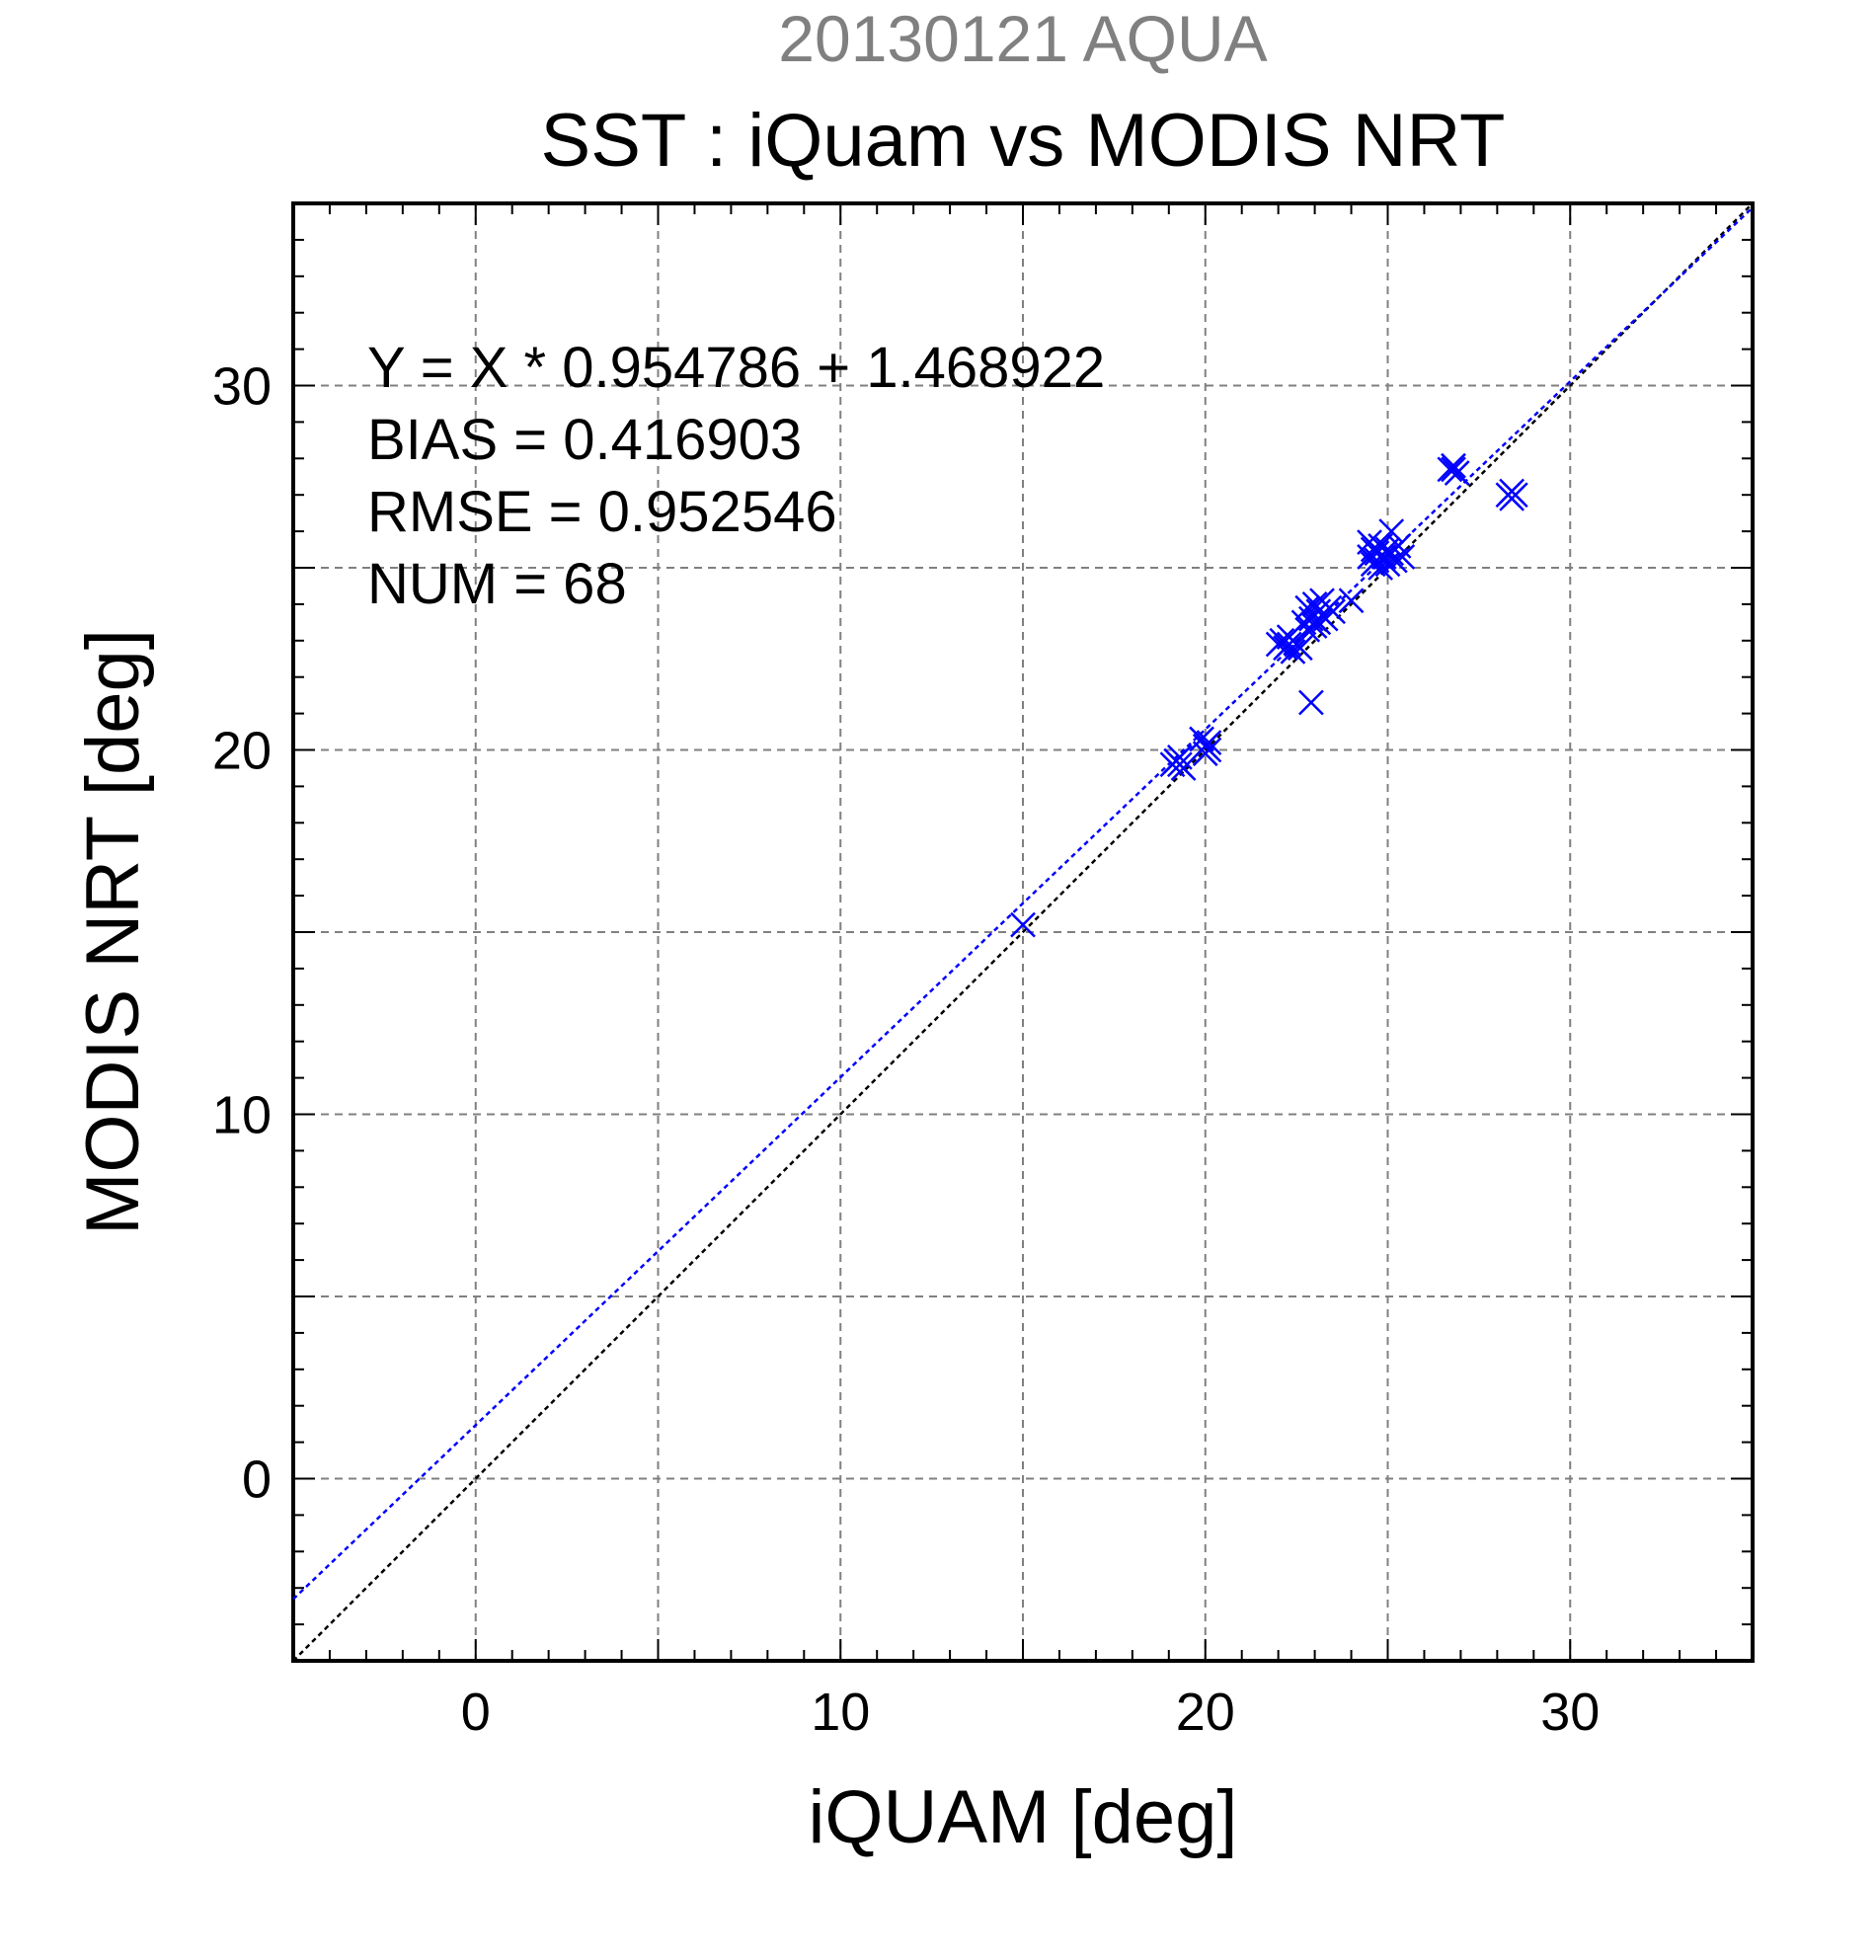 The image size is (1876, 1960). Describe the element at coordinates (242, 1115) in the screenshot. I see `y-tick-label: 10` at that location.